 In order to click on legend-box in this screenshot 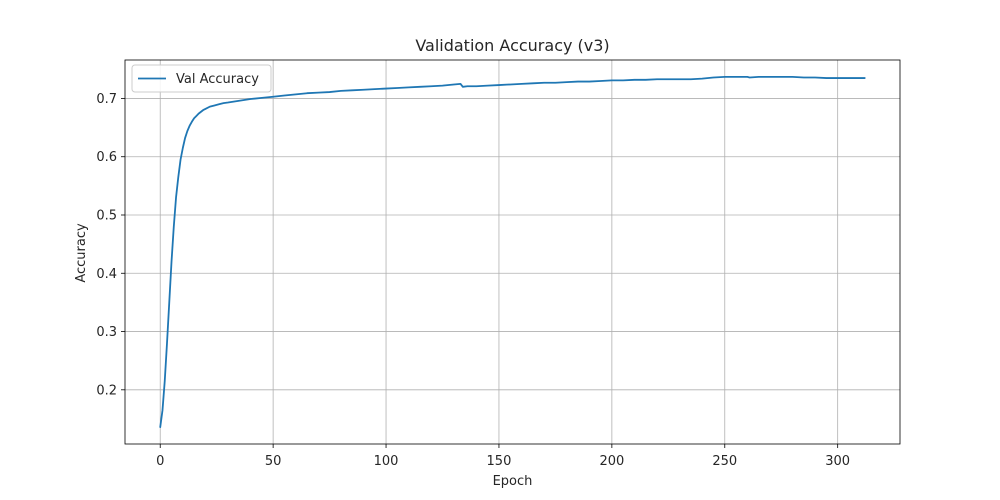, I will do `click(201, 78)`.